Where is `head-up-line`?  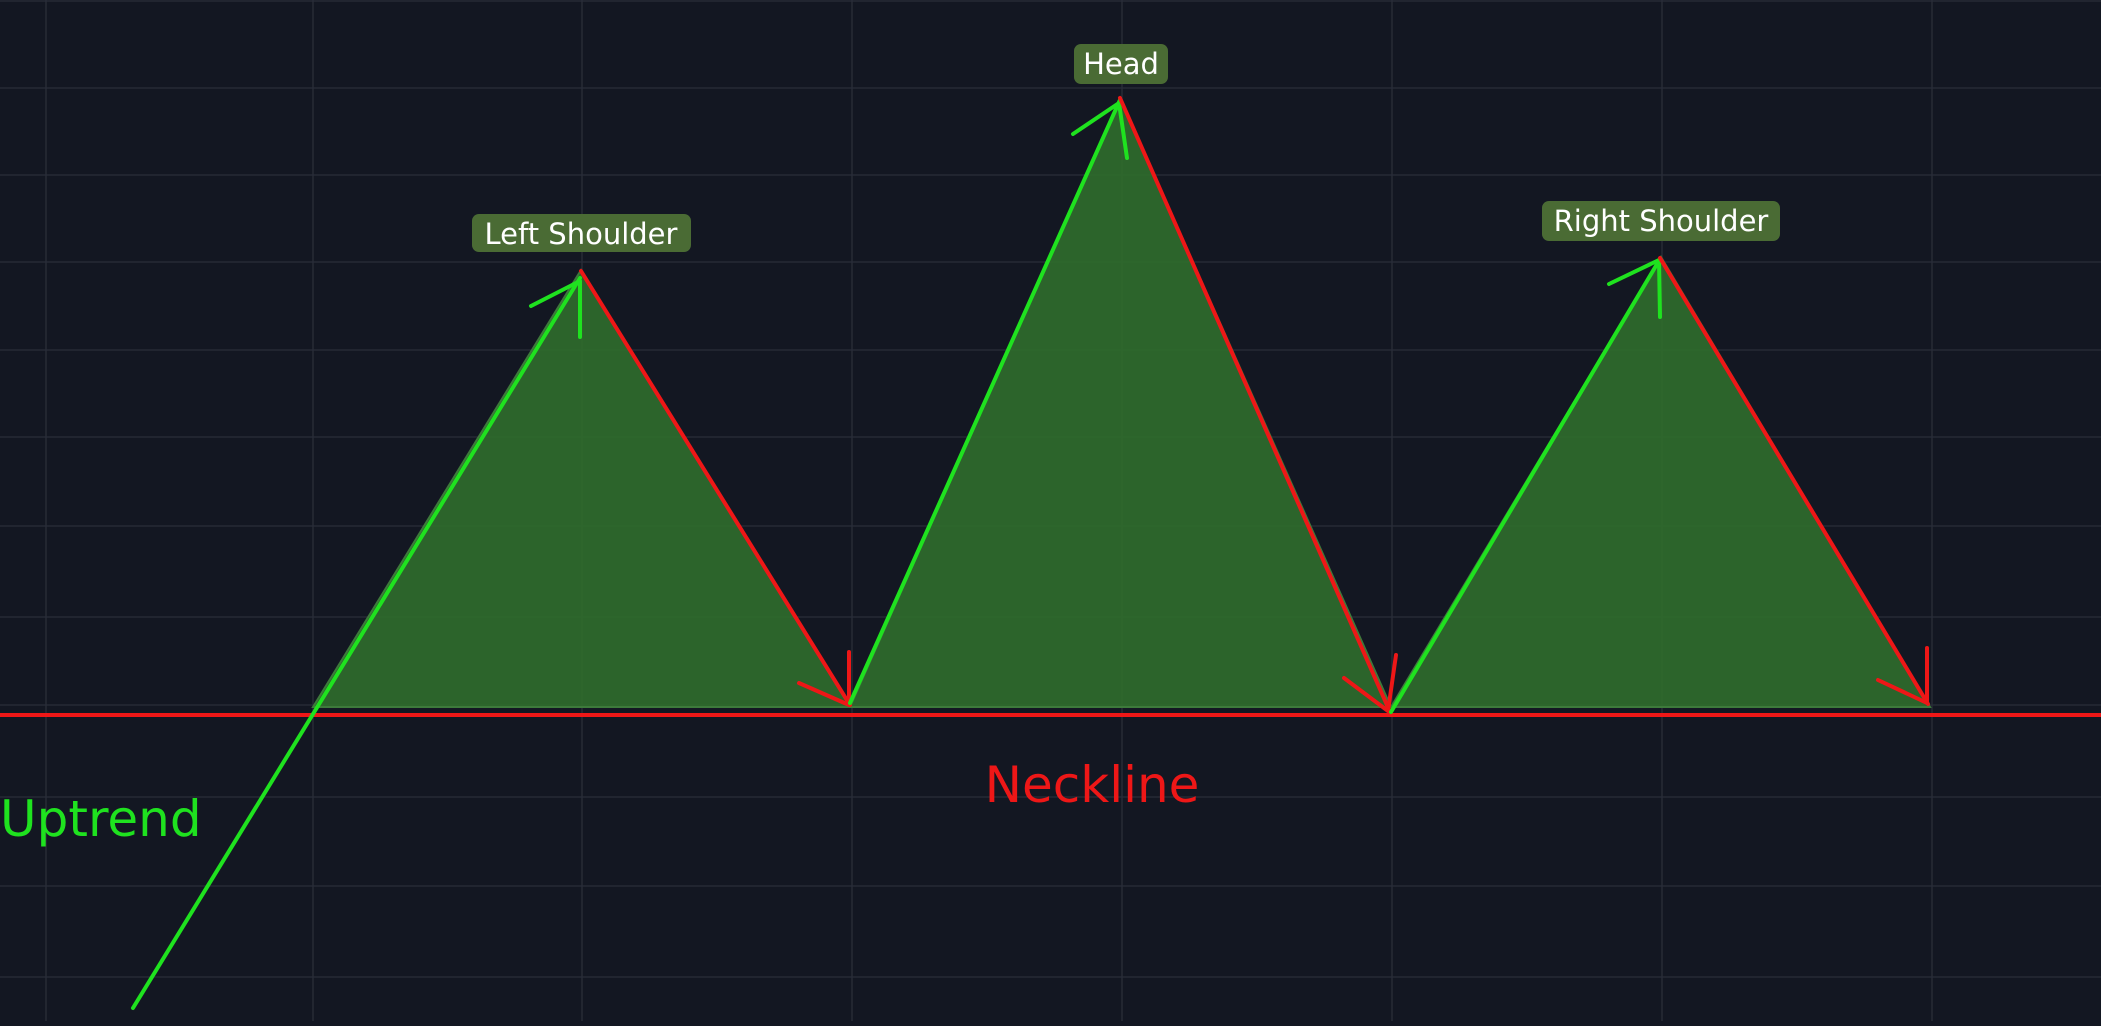
head-up-line is located at coordinates (985, 401).